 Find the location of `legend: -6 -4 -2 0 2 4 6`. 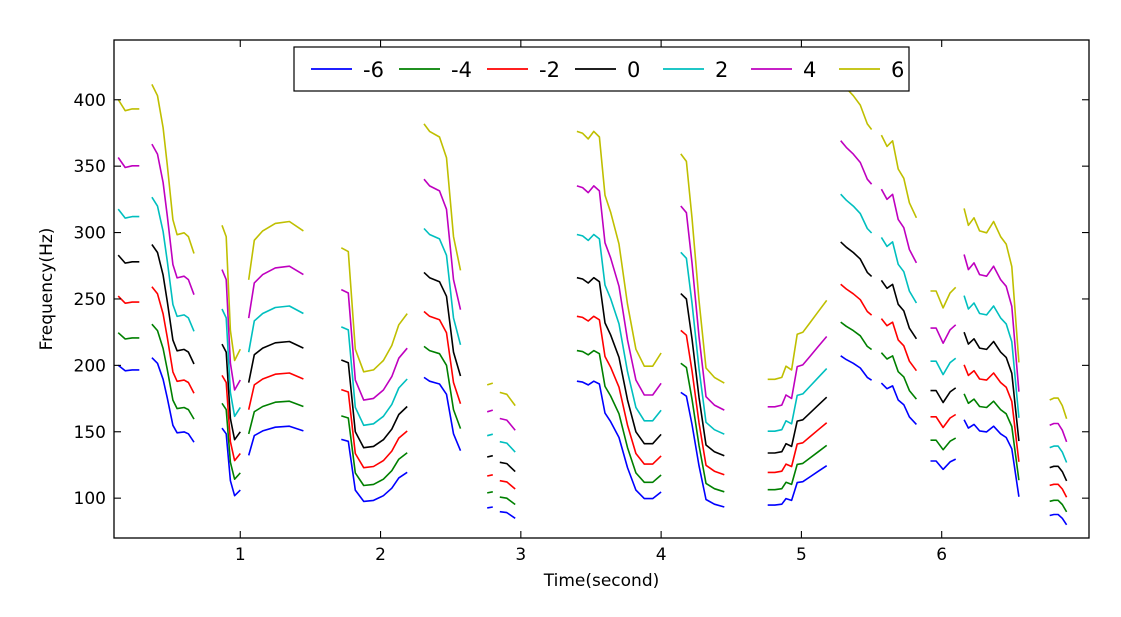

legend: -6 -4 -2 0 2 4 6 is located at coordinates (601, 69).